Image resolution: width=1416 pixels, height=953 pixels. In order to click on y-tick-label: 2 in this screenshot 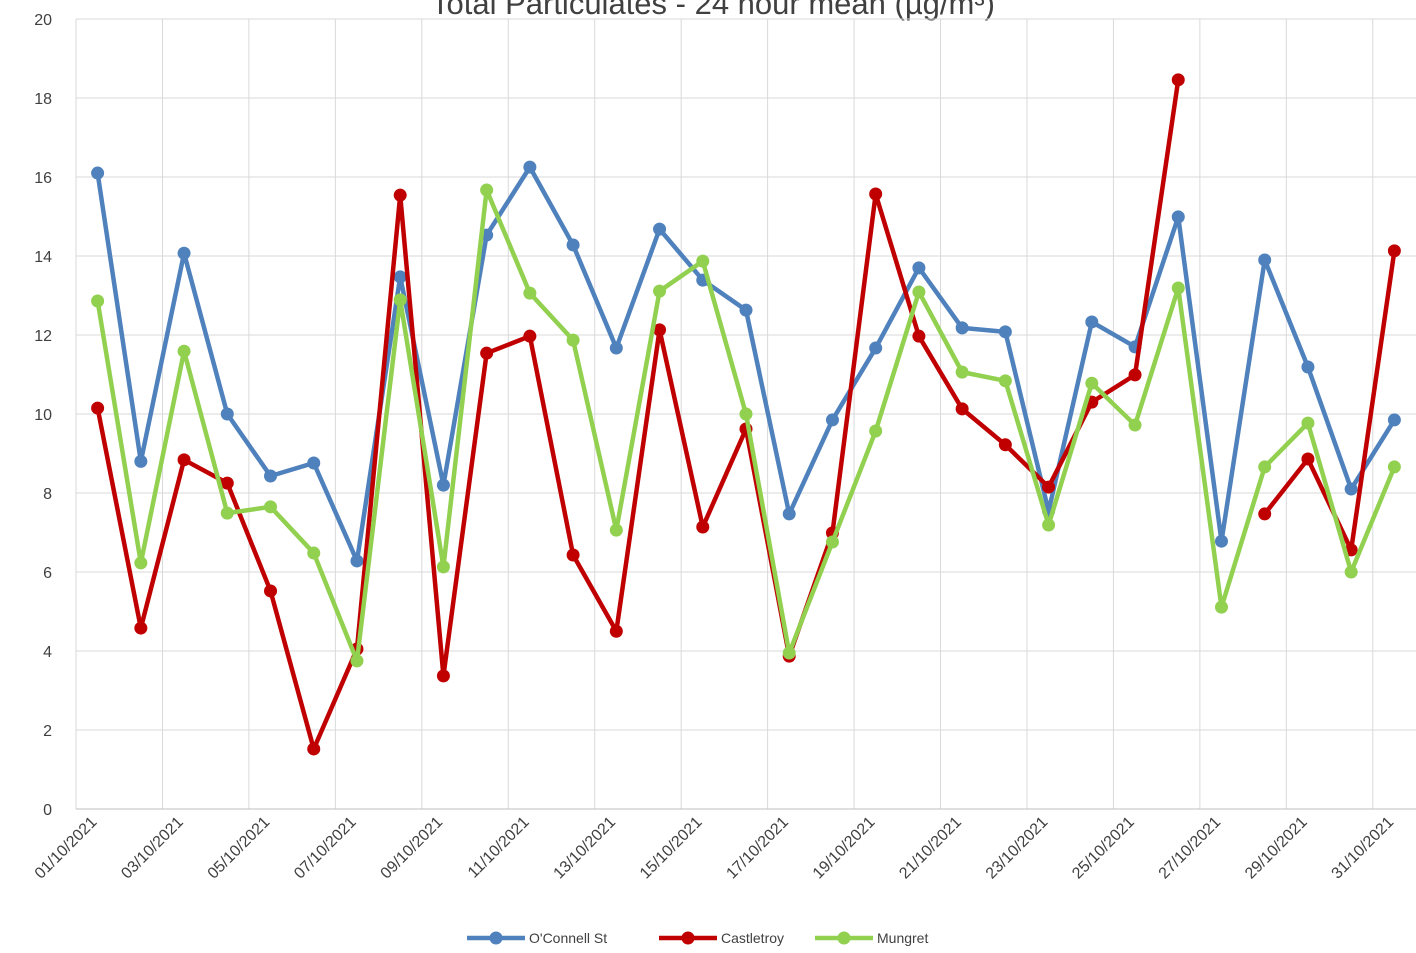, I will do `click(47, 731)`.